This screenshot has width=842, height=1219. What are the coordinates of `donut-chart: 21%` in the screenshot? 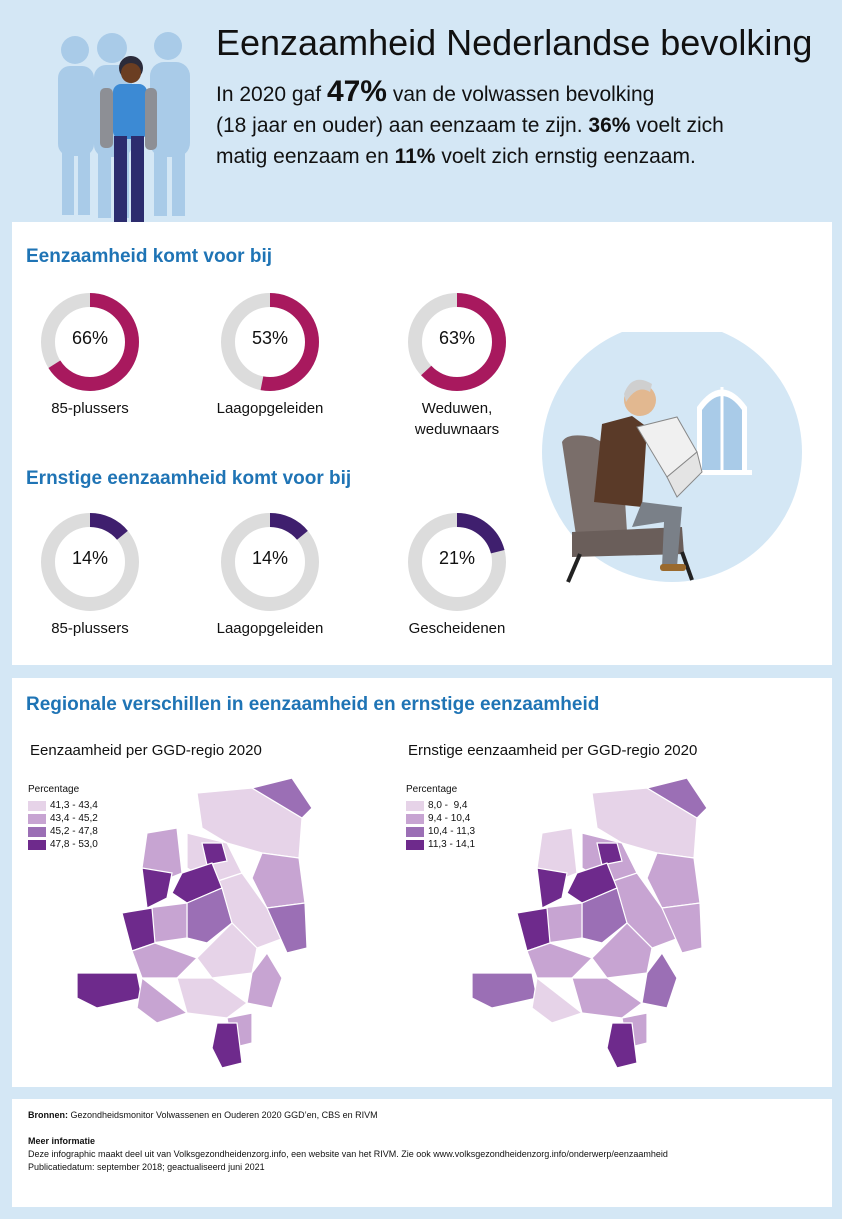 It's located at (457, 562).